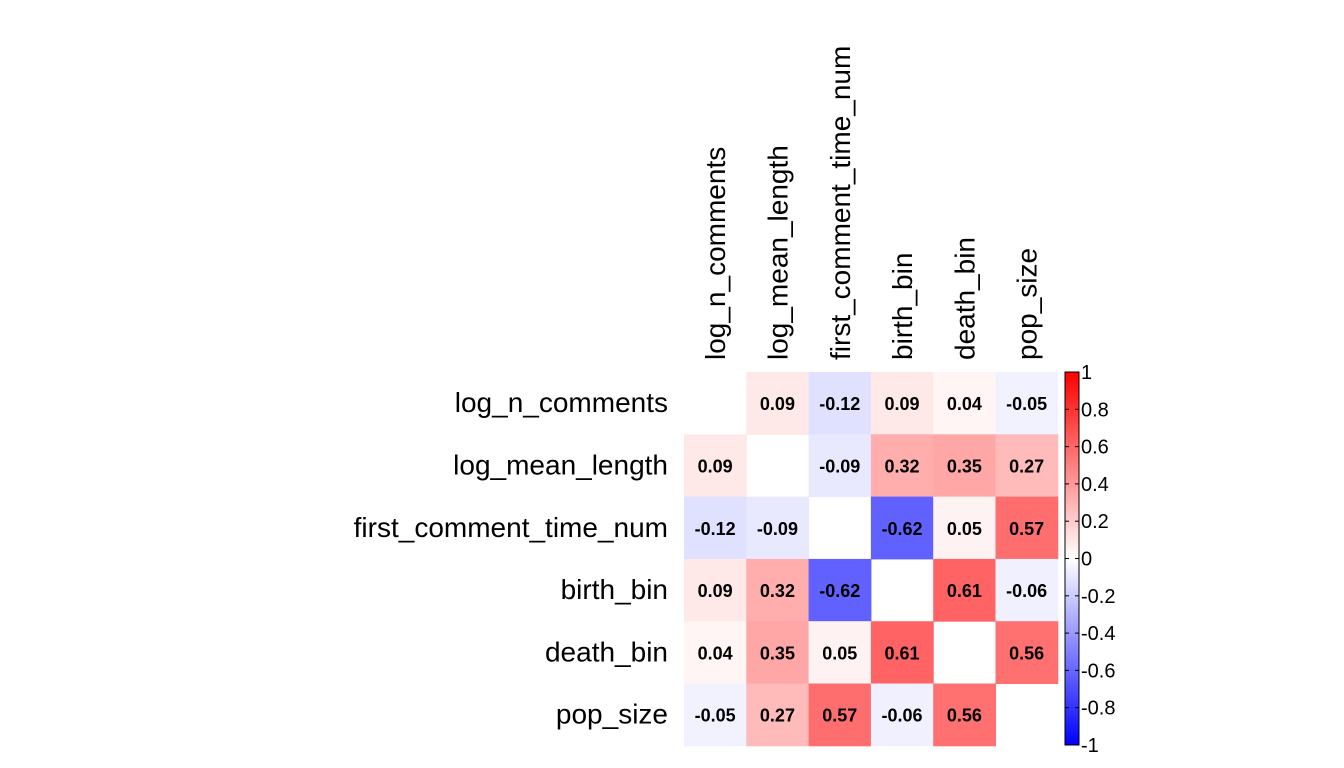 The height and width of the screenshot is (768, 1344). I want to click on heatmap-cell-log_n_comments-pop_size, so click(1027, 403).